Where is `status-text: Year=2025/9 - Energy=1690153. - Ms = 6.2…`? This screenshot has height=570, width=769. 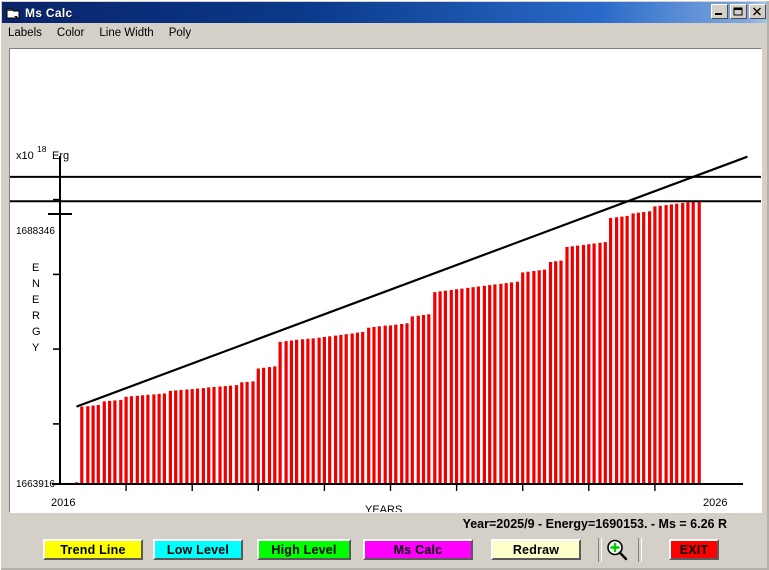 status-text: Year=2025/9 - Energy=1690153. - Ms = 6.2… is located at coordinates (594, 524).